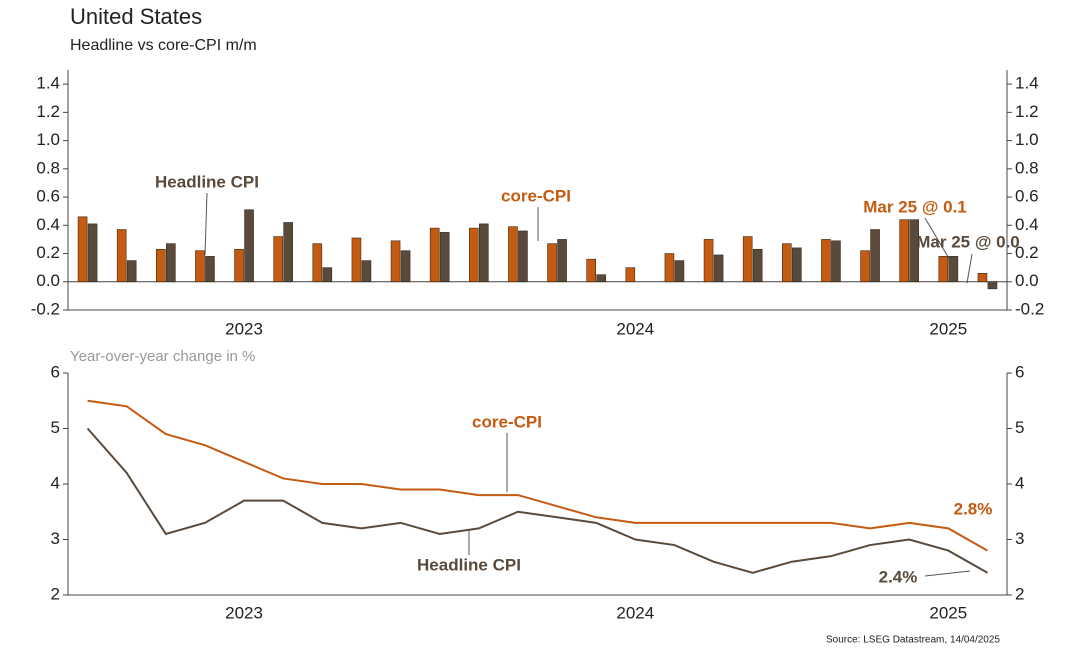  What do you see at coordinates (913, 640) in the screenshot?
I see `source: Source: LSEG Datastream, 14/04/2025` at bounding box center [913, 640].